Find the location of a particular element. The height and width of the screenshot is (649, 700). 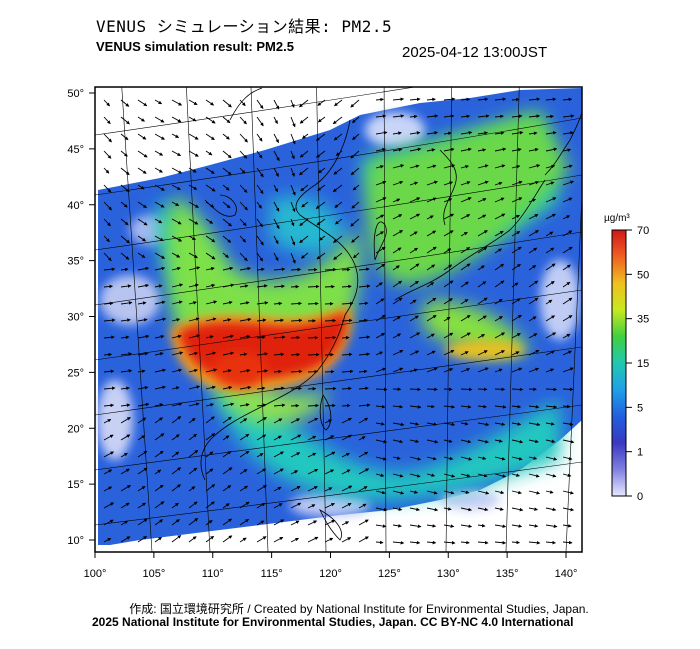

latitude-label: 20° is located at coordinates (75, 429).